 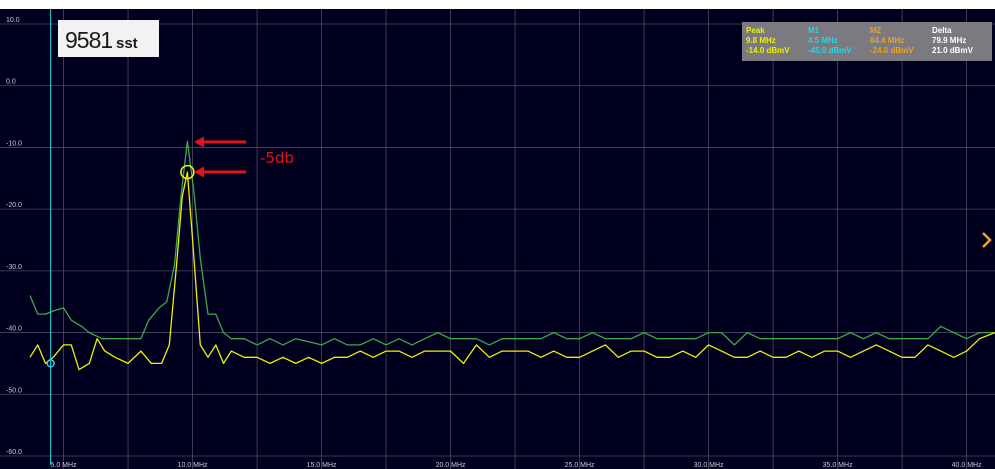 What do you see at coordinates (953, 50) in the screenshot?
I see `delta-level: 21.0 dBmV` at bounding box center [953, 50].